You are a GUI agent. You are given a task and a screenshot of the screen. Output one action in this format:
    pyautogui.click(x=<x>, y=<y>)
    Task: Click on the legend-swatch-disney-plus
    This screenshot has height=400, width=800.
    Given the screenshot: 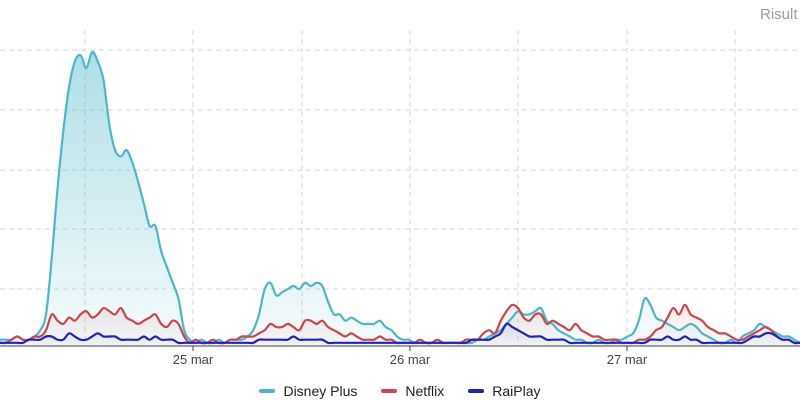 What is the action you would take?
    pyautogui.click(x=267, y=391)
    